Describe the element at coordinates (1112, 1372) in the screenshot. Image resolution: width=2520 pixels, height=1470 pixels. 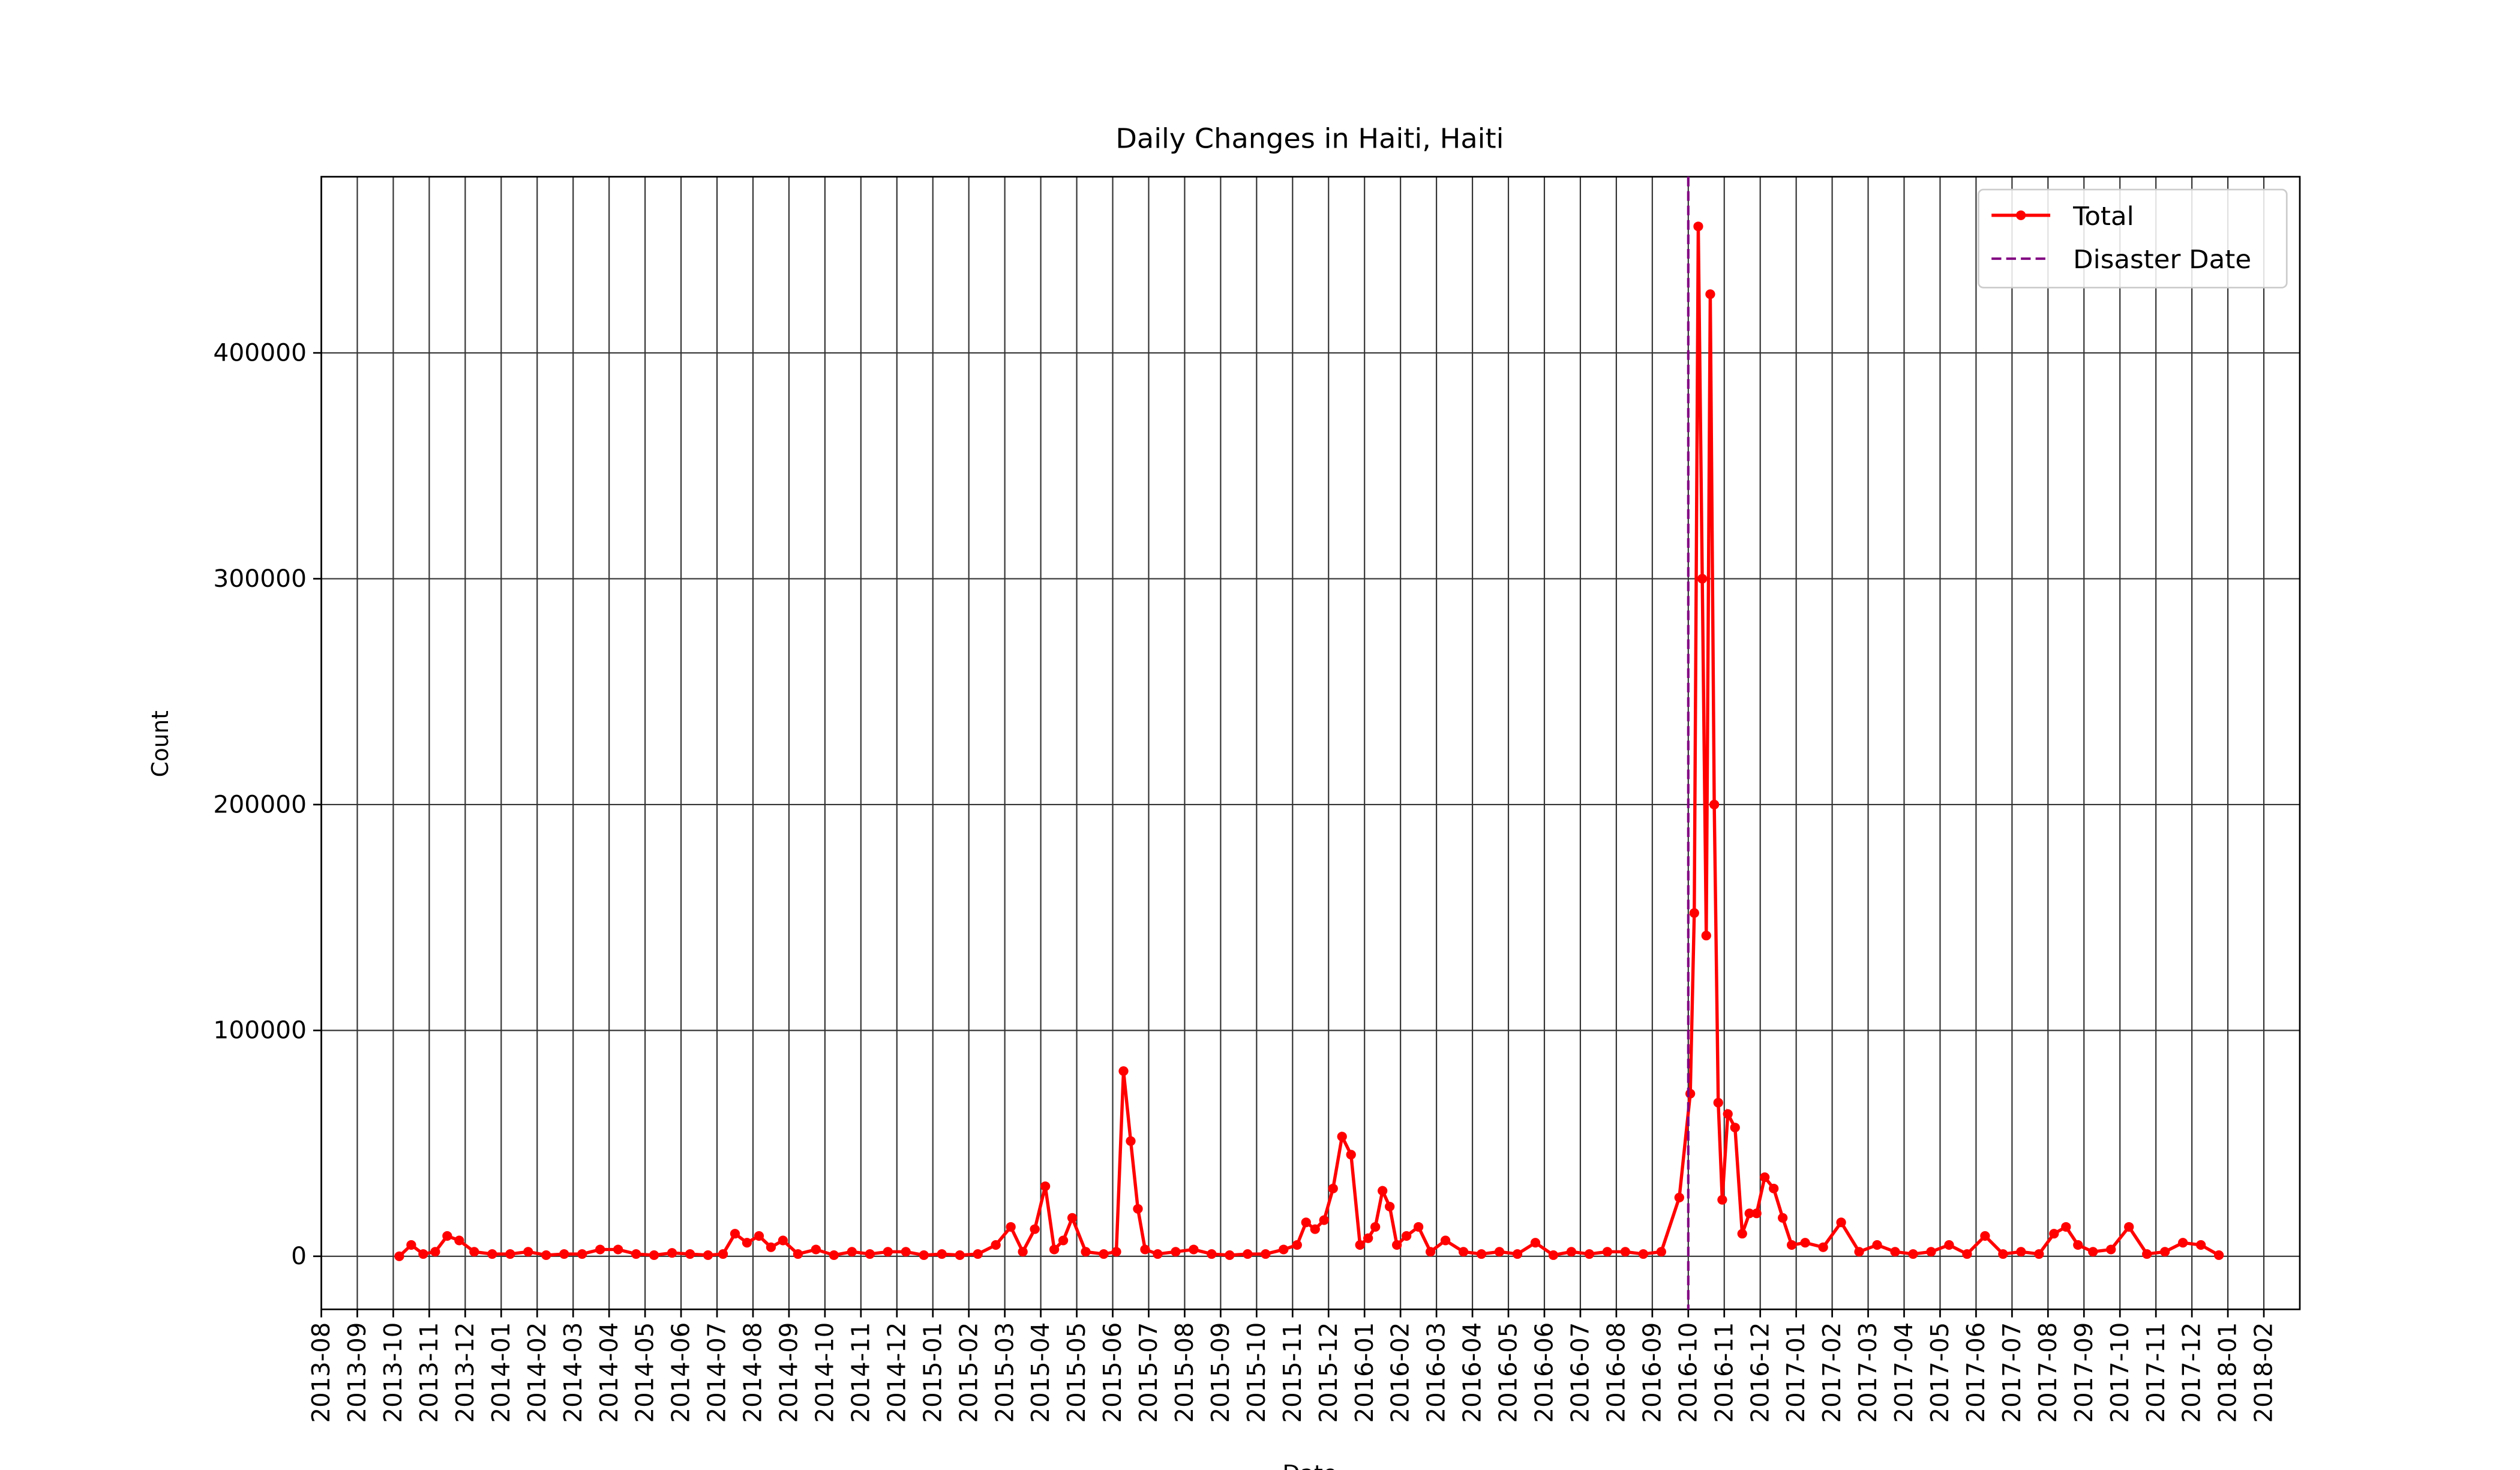
I see `x-tick-label: 2015-06` at that location.